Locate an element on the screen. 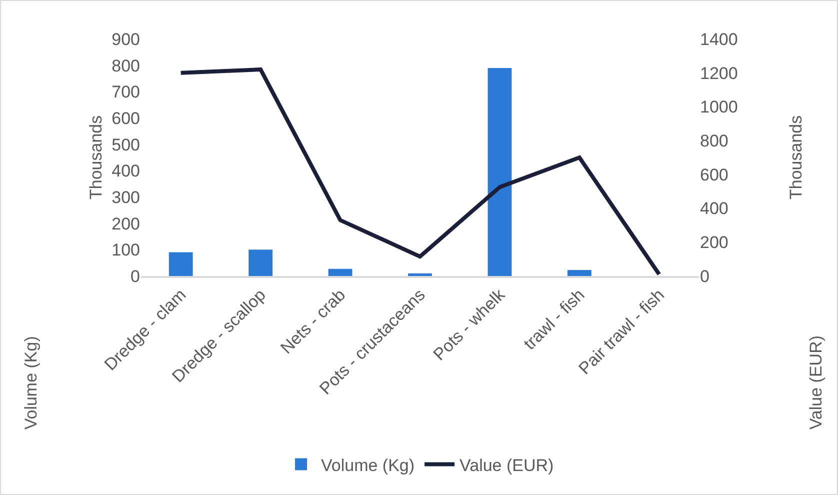 The height and width of the screenshot is (495, 838). y2-tick-label: 1200 is located at coordinates (719, 73).